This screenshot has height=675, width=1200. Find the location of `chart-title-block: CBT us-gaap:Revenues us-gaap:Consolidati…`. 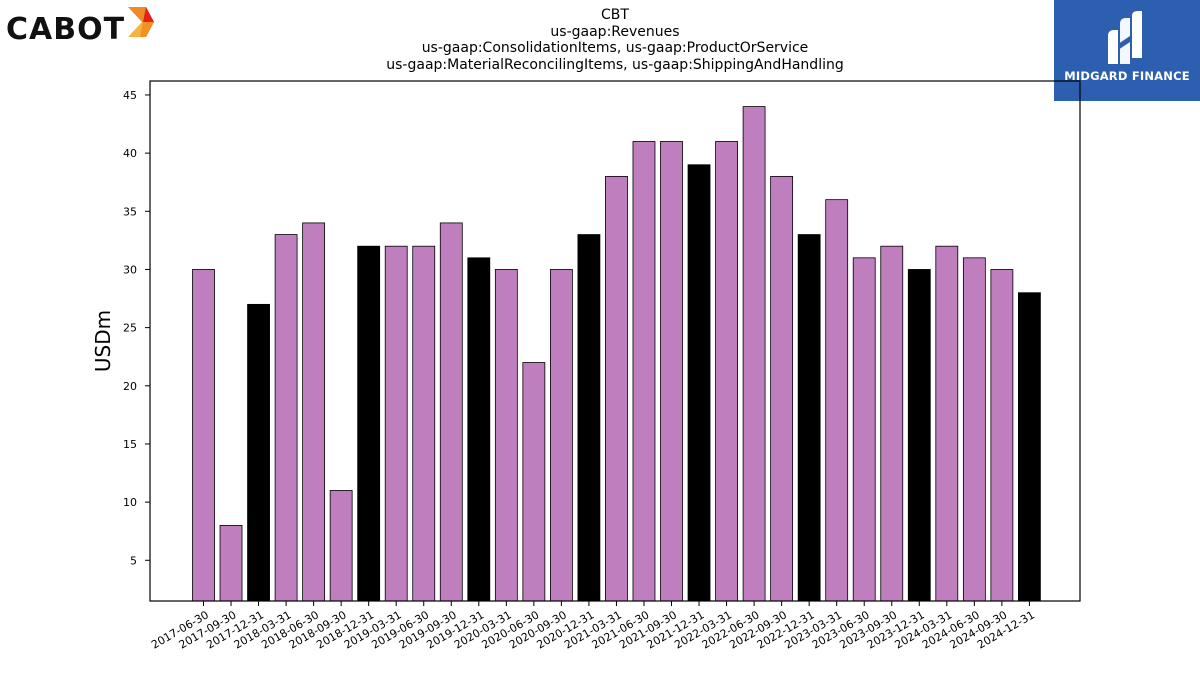

chart-title-block: CBT us-gaap:Revenues us-gaap:Consolidati… is located at coordinates (615, 40).